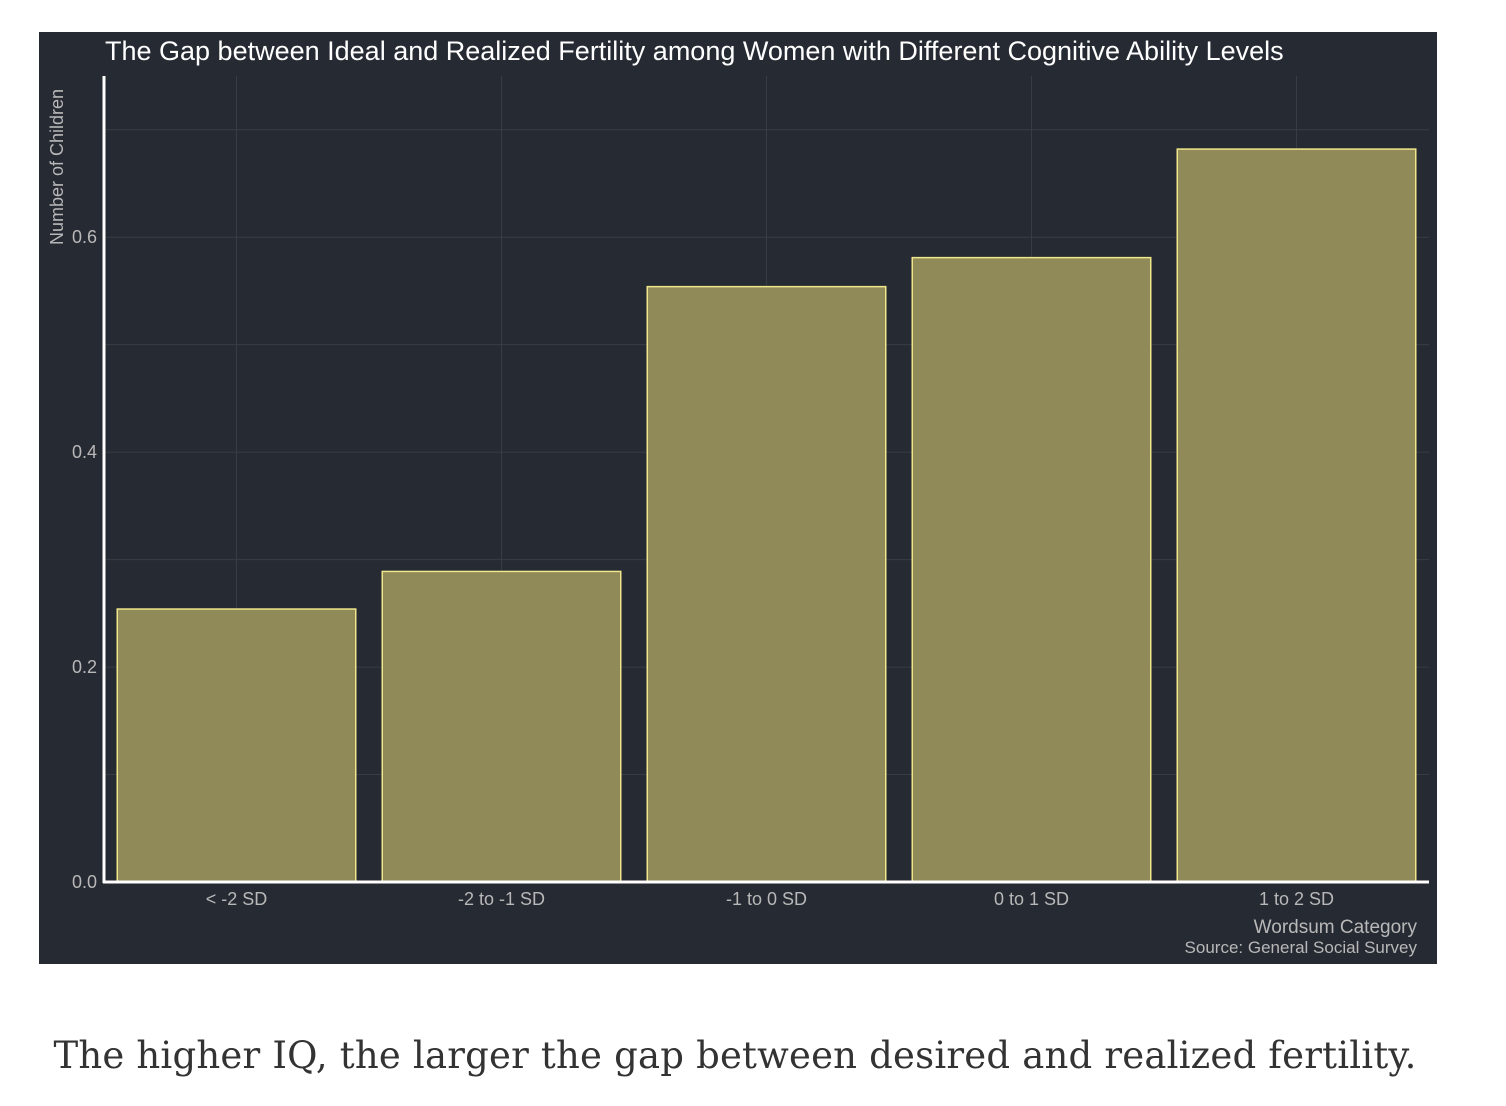 The height and width of the screenshot is (1106, 1506). Describe the element at coordinates (1296, 899) in the screenshot. I see `x-tick-label: 1 to 2 SD` at that location.